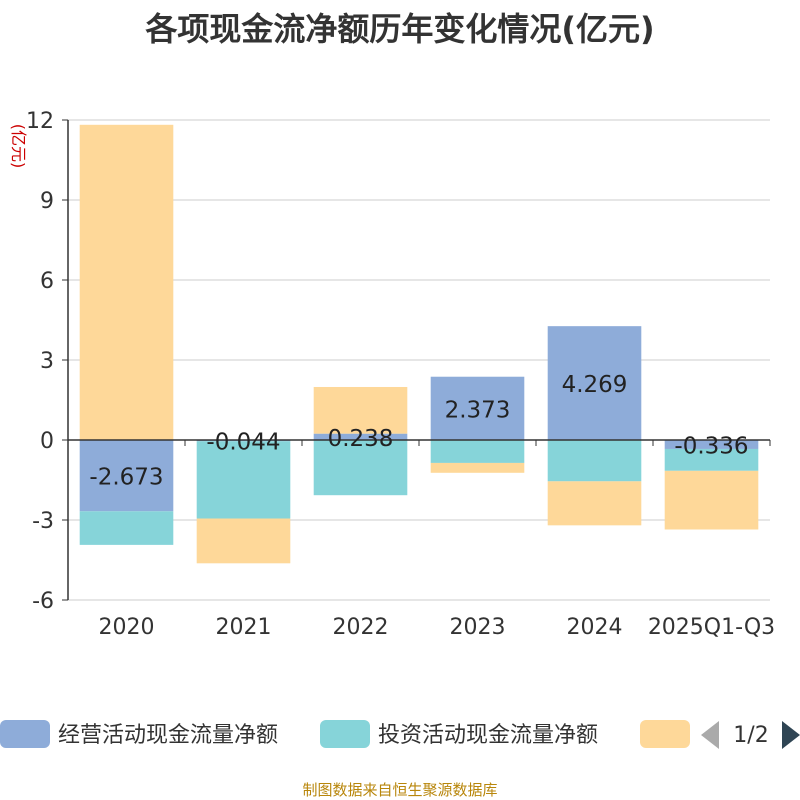 This screenshot has width=800, height=800. What do you see at coordinates (244, 627) in the screenshot?
I see `x-tick-label: 2021` at bounding box center [244, 627].